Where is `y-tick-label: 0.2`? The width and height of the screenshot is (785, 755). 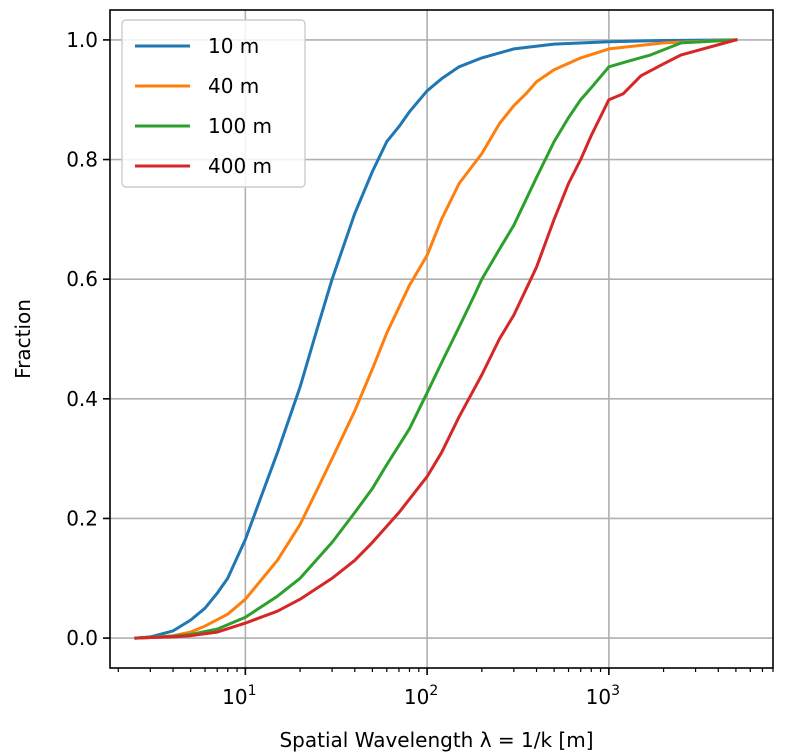 y-tick-label: 0.2 is located at coordinates (82, 518).